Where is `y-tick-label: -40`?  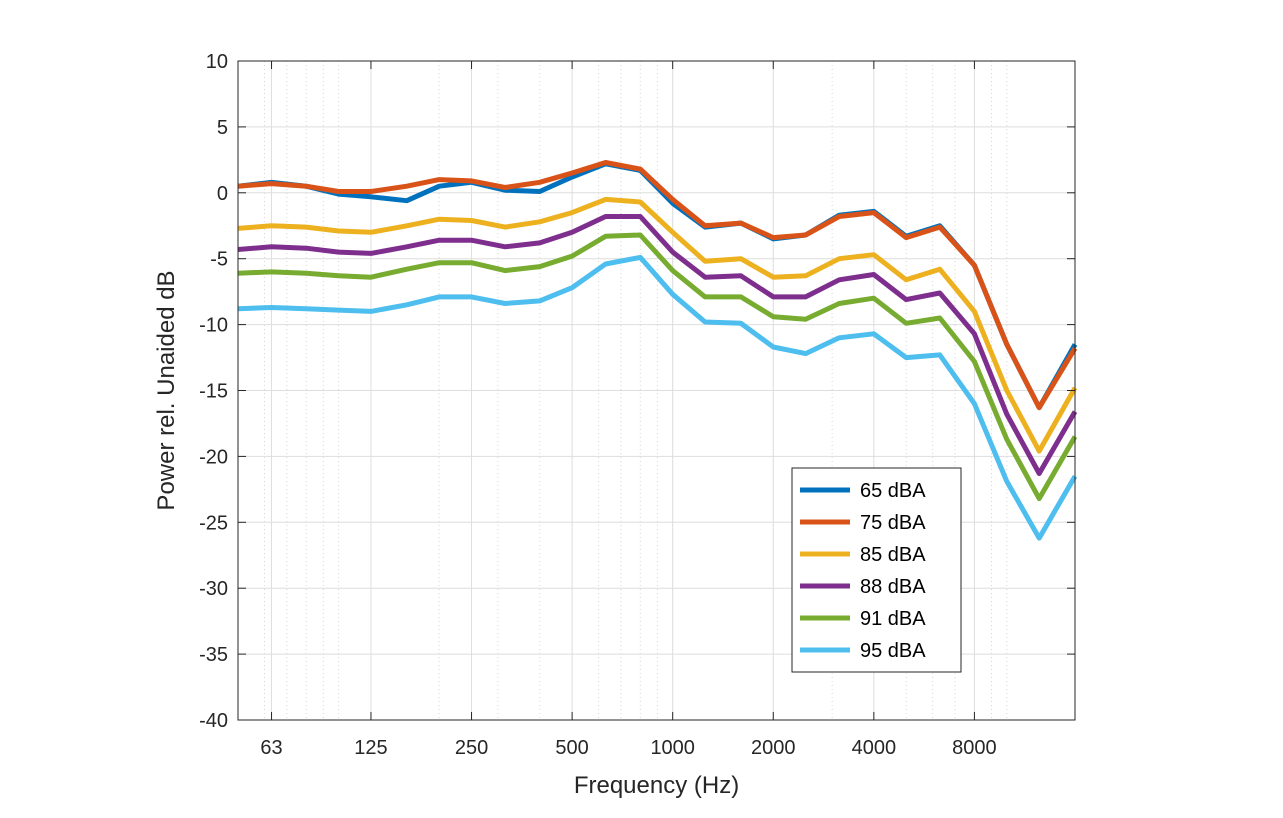
y-tick-label: -40 is located at coordinates (213, 721).